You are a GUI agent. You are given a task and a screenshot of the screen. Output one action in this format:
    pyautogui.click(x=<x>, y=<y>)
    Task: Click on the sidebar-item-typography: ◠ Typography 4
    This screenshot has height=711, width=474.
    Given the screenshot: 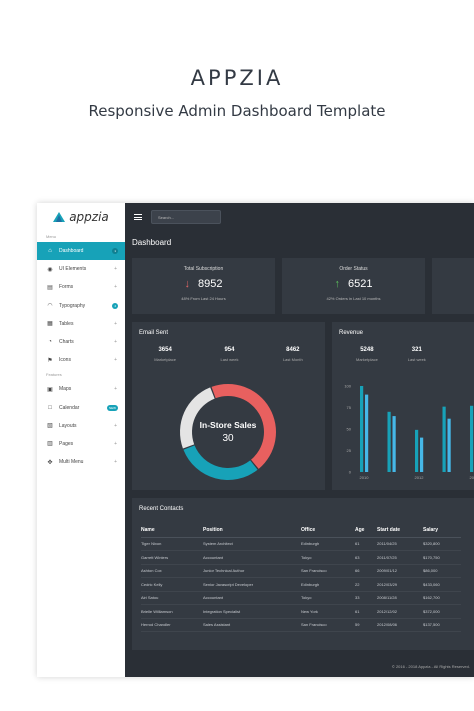 What is the action you would take?
    pyautogui.click(x=81, y=306)
    